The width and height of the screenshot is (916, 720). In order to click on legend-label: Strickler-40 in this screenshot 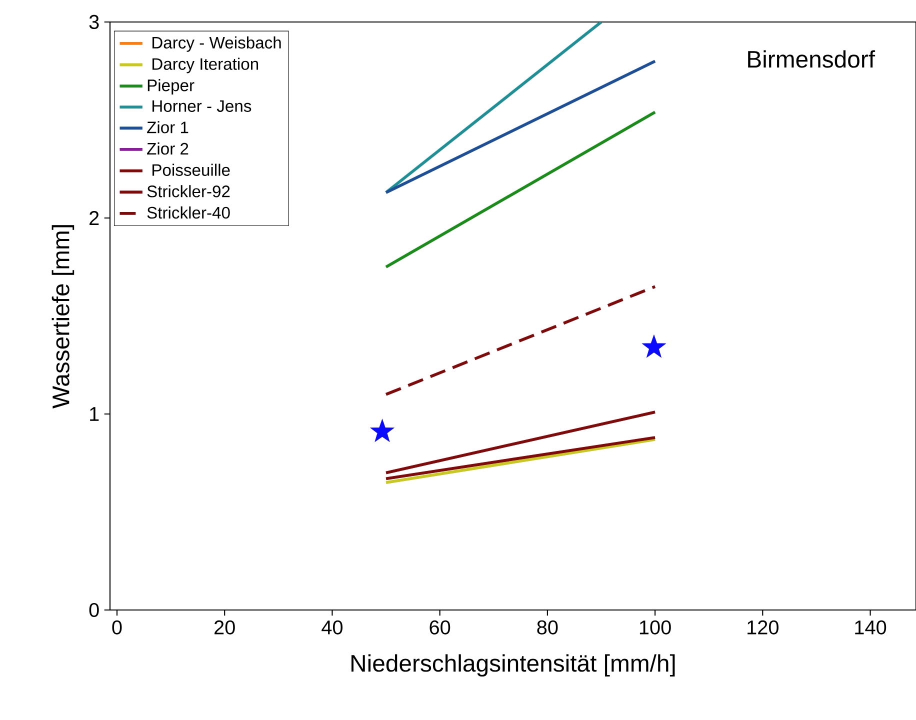, I will do `click(188, 212)`.